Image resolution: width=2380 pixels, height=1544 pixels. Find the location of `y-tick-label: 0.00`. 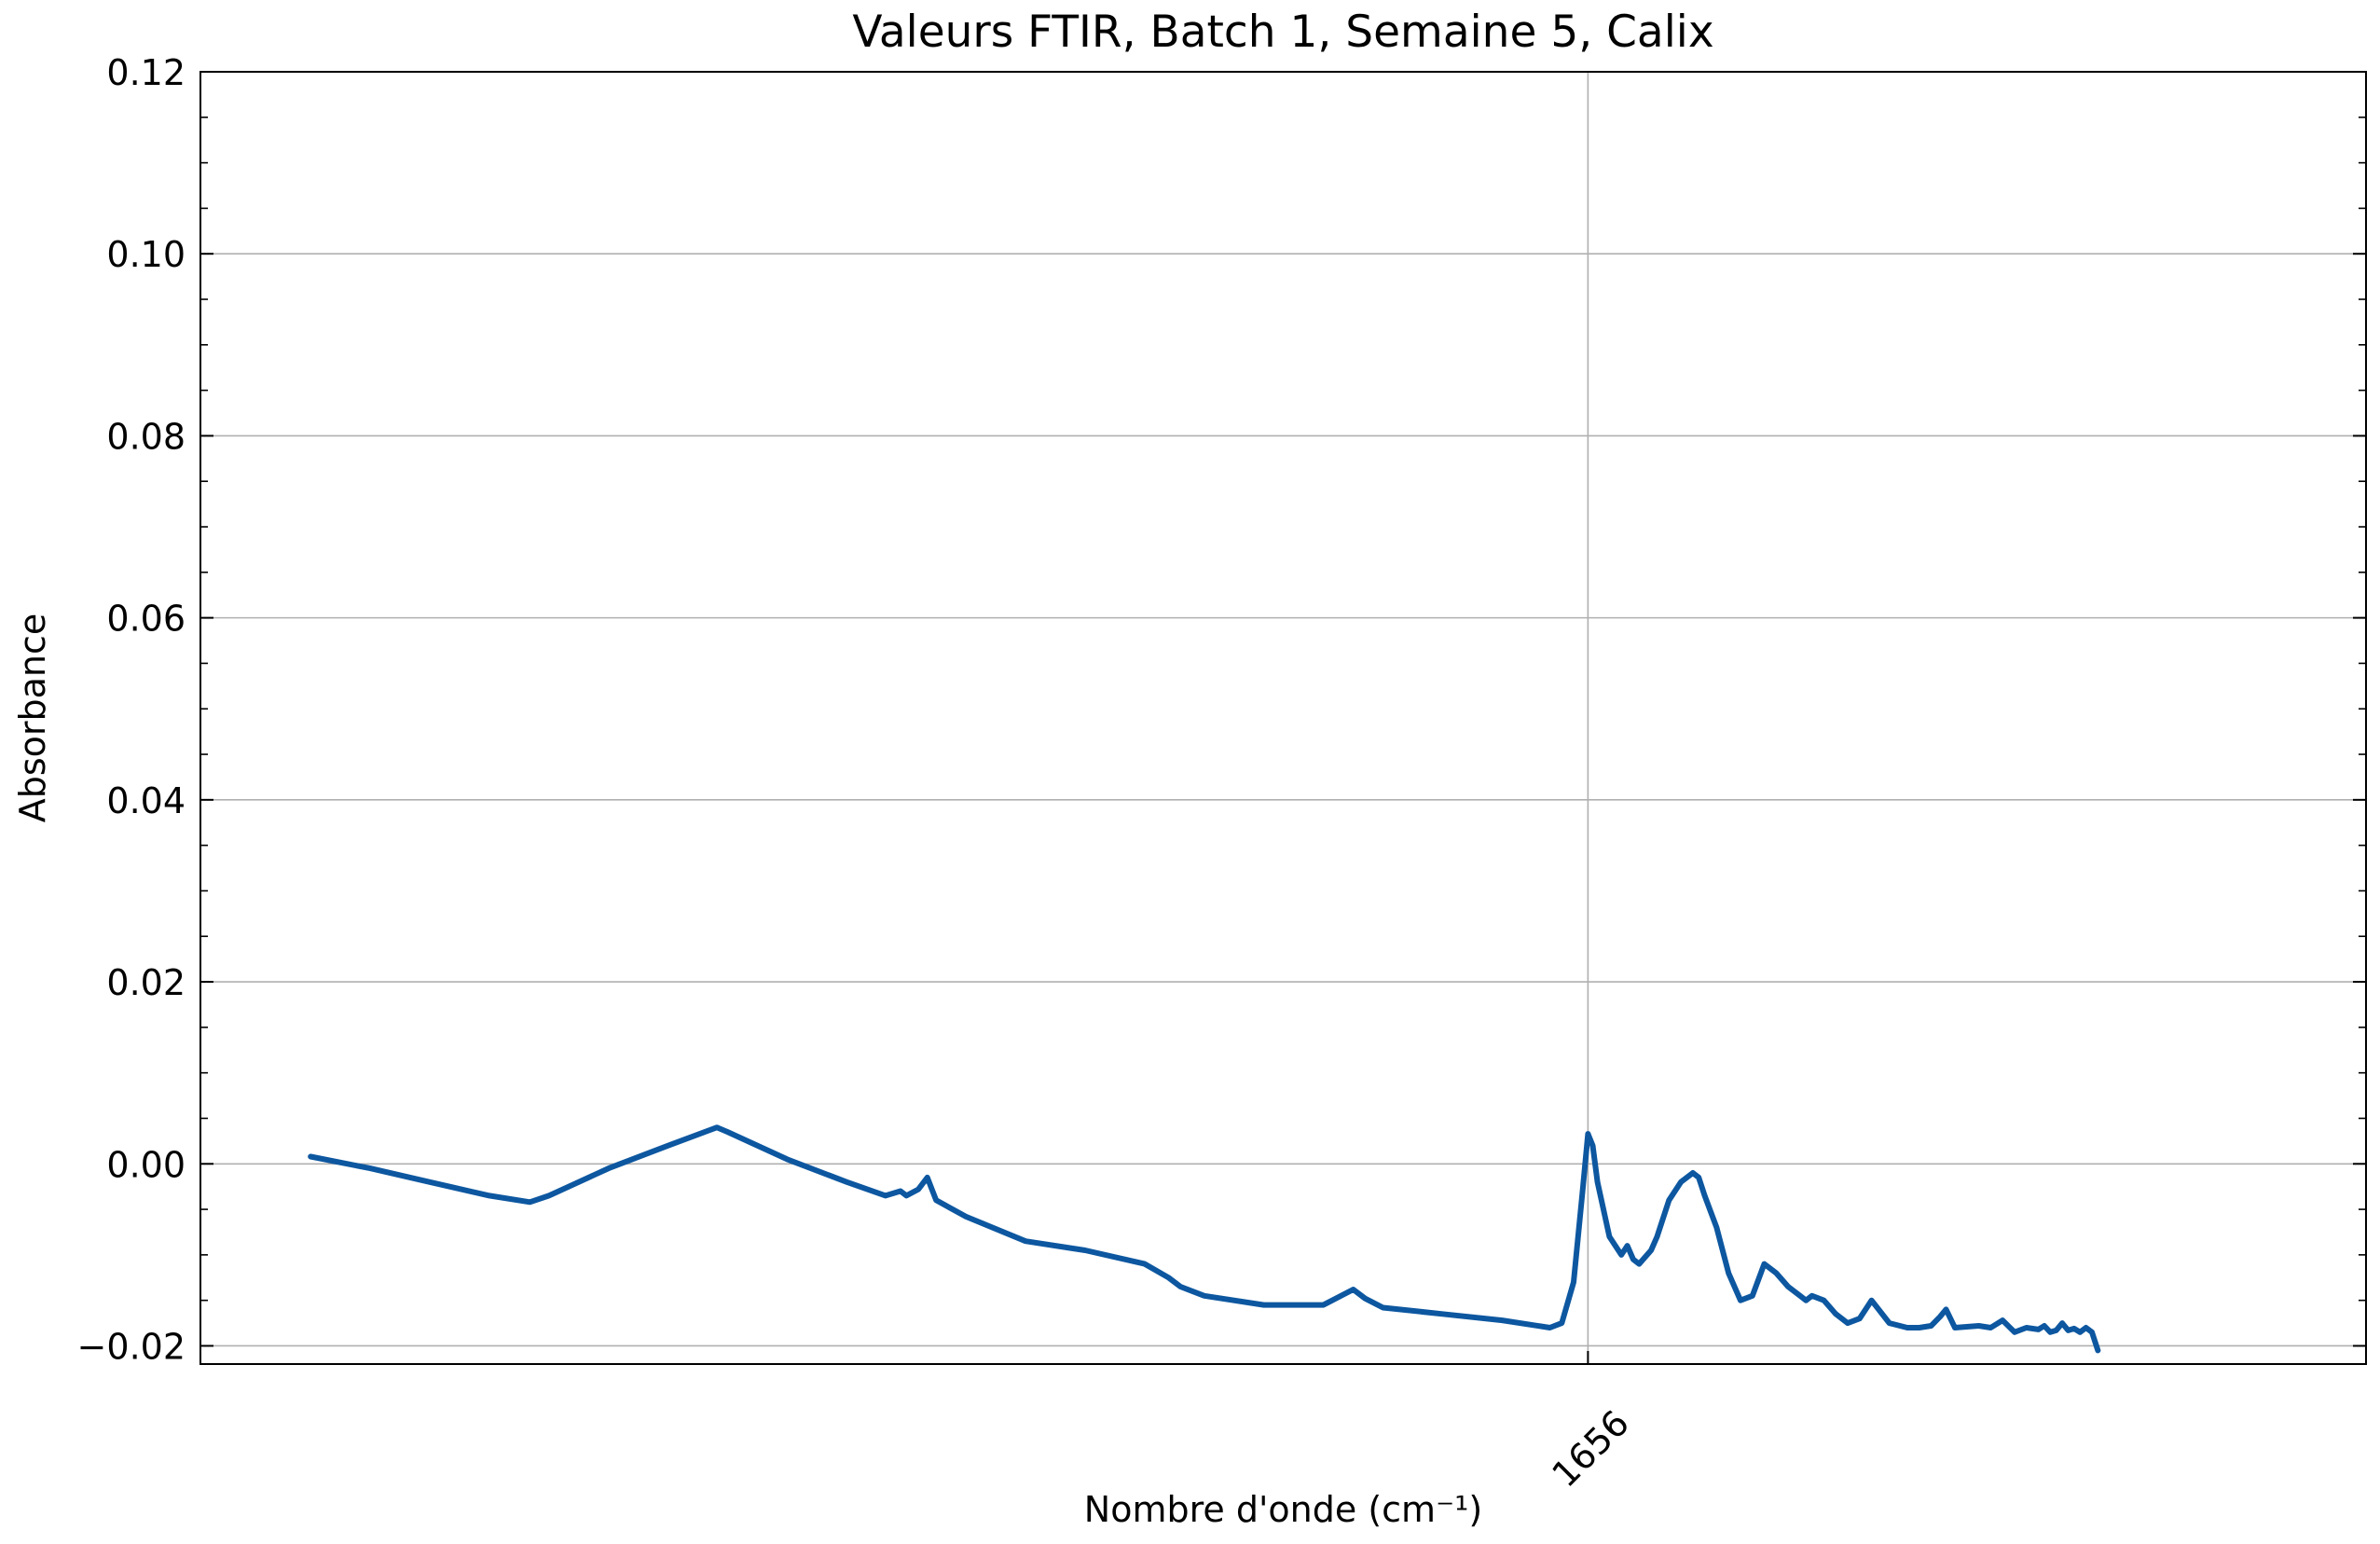

y-tick-label: 0.00 is located at coordinates (146, 1165).